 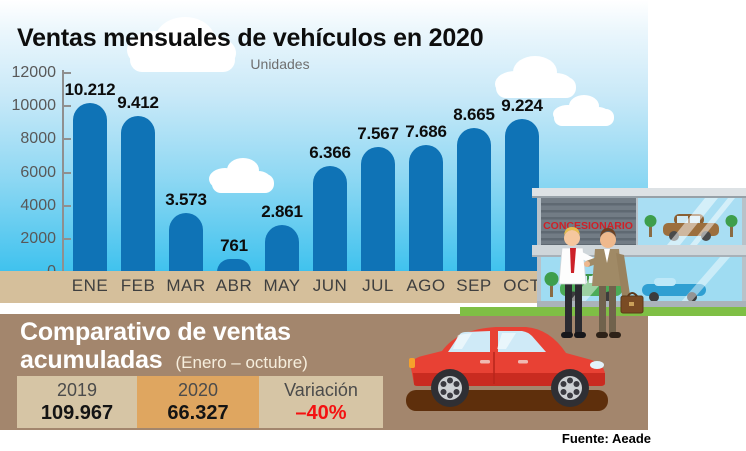 What do you see at coordinates (588, 226) in the screenshot?
I see `dealership-sign-text: CONCESIONARIO` at bounding box center [588, 226].